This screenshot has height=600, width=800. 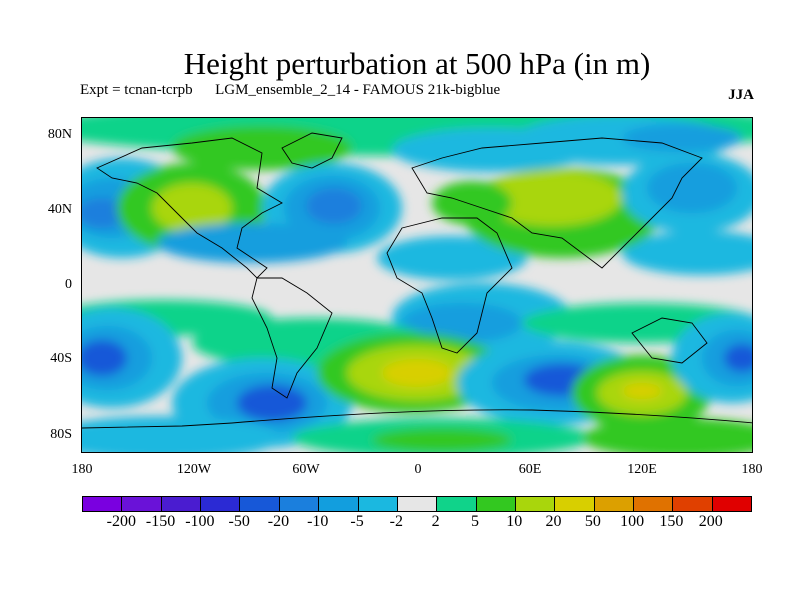 I want to click on colorbar-label: -150, so click(x=160, y=521).